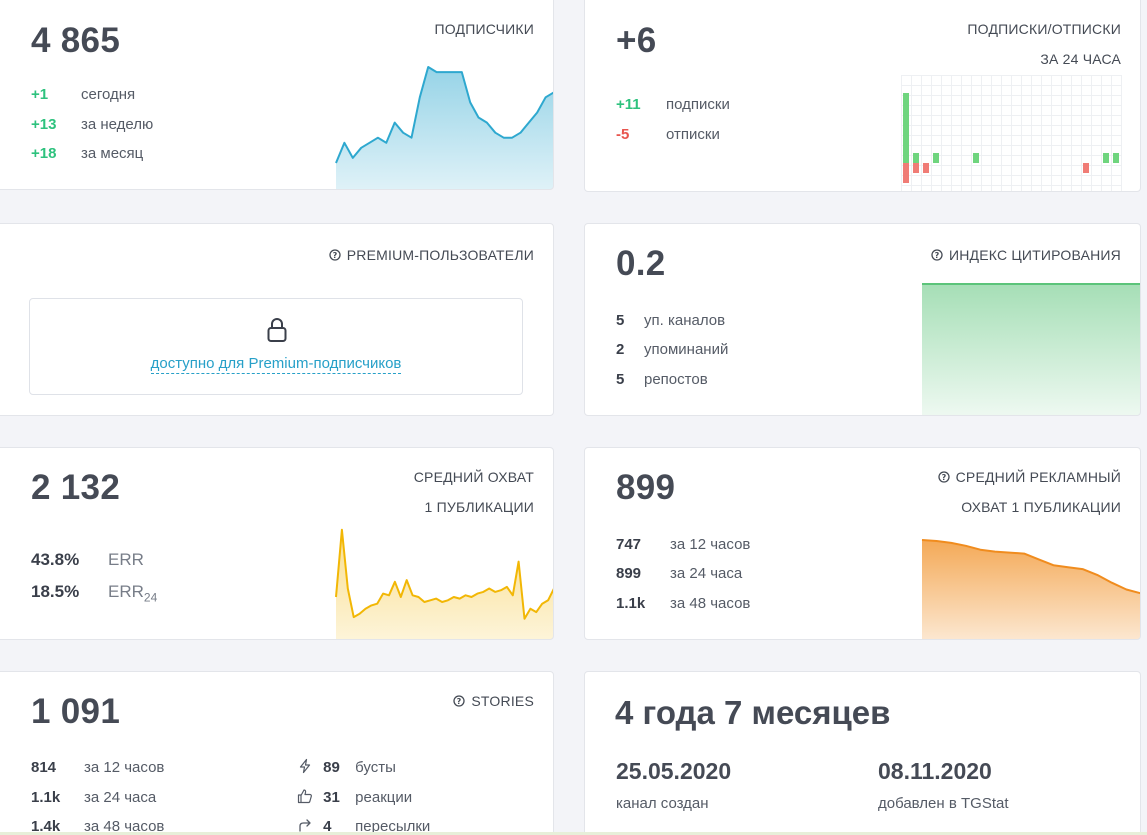 This screenshot has width=1147, height=835. I want to click on added-date: 08.11.2020, so click(935, 771).